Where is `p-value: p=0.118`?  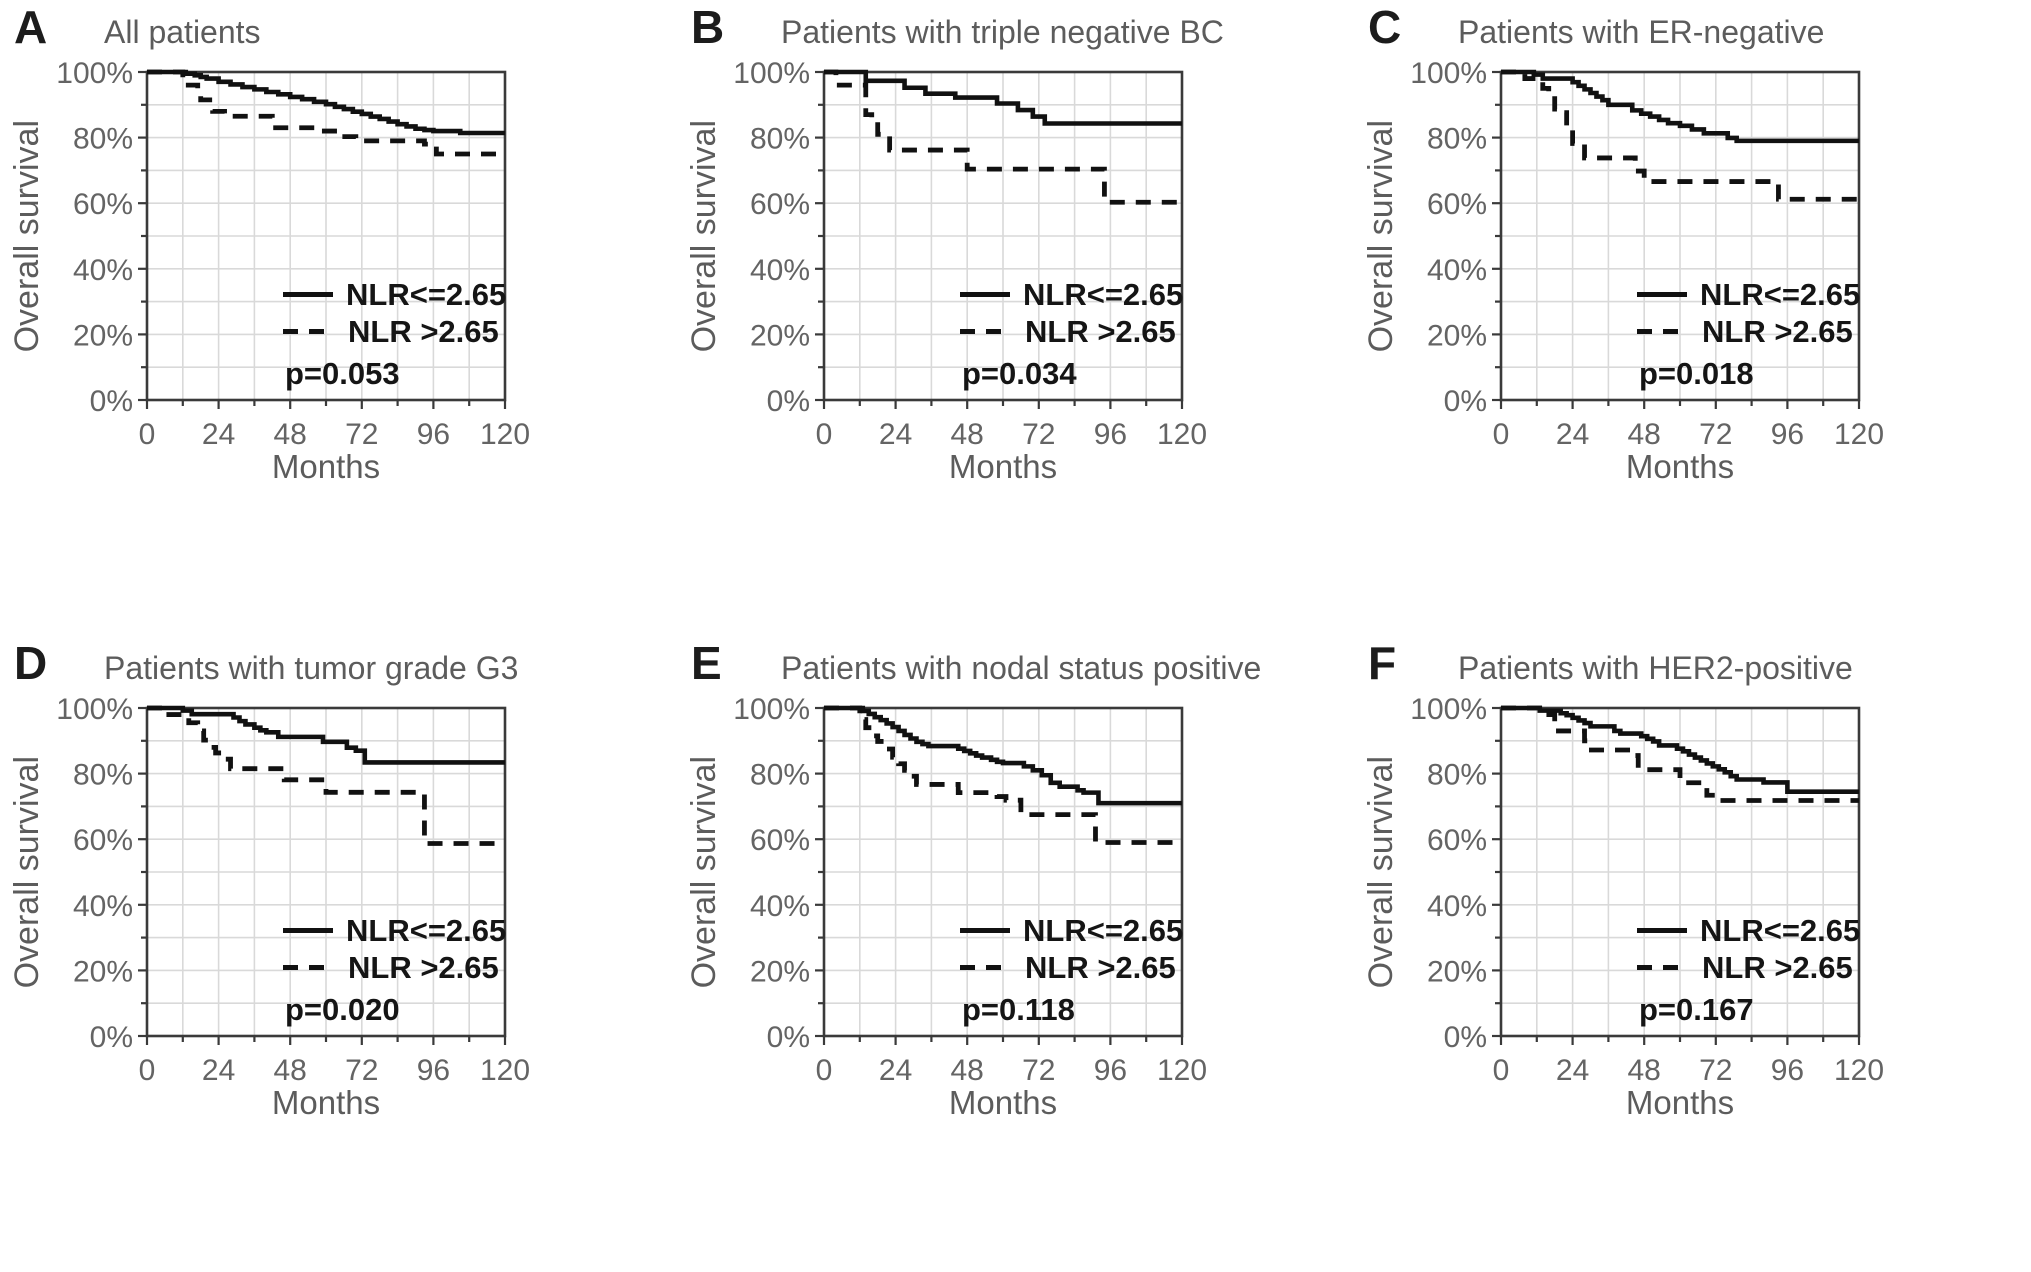
p-value: p=0.118 is located at coordinates (1018, 1009).